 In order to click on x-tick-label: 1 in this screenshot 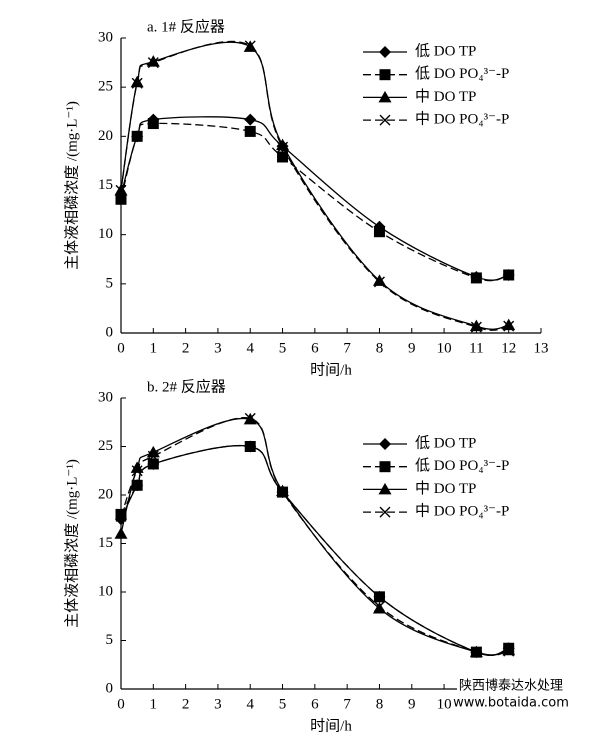, I will do `click(154, 704)`.